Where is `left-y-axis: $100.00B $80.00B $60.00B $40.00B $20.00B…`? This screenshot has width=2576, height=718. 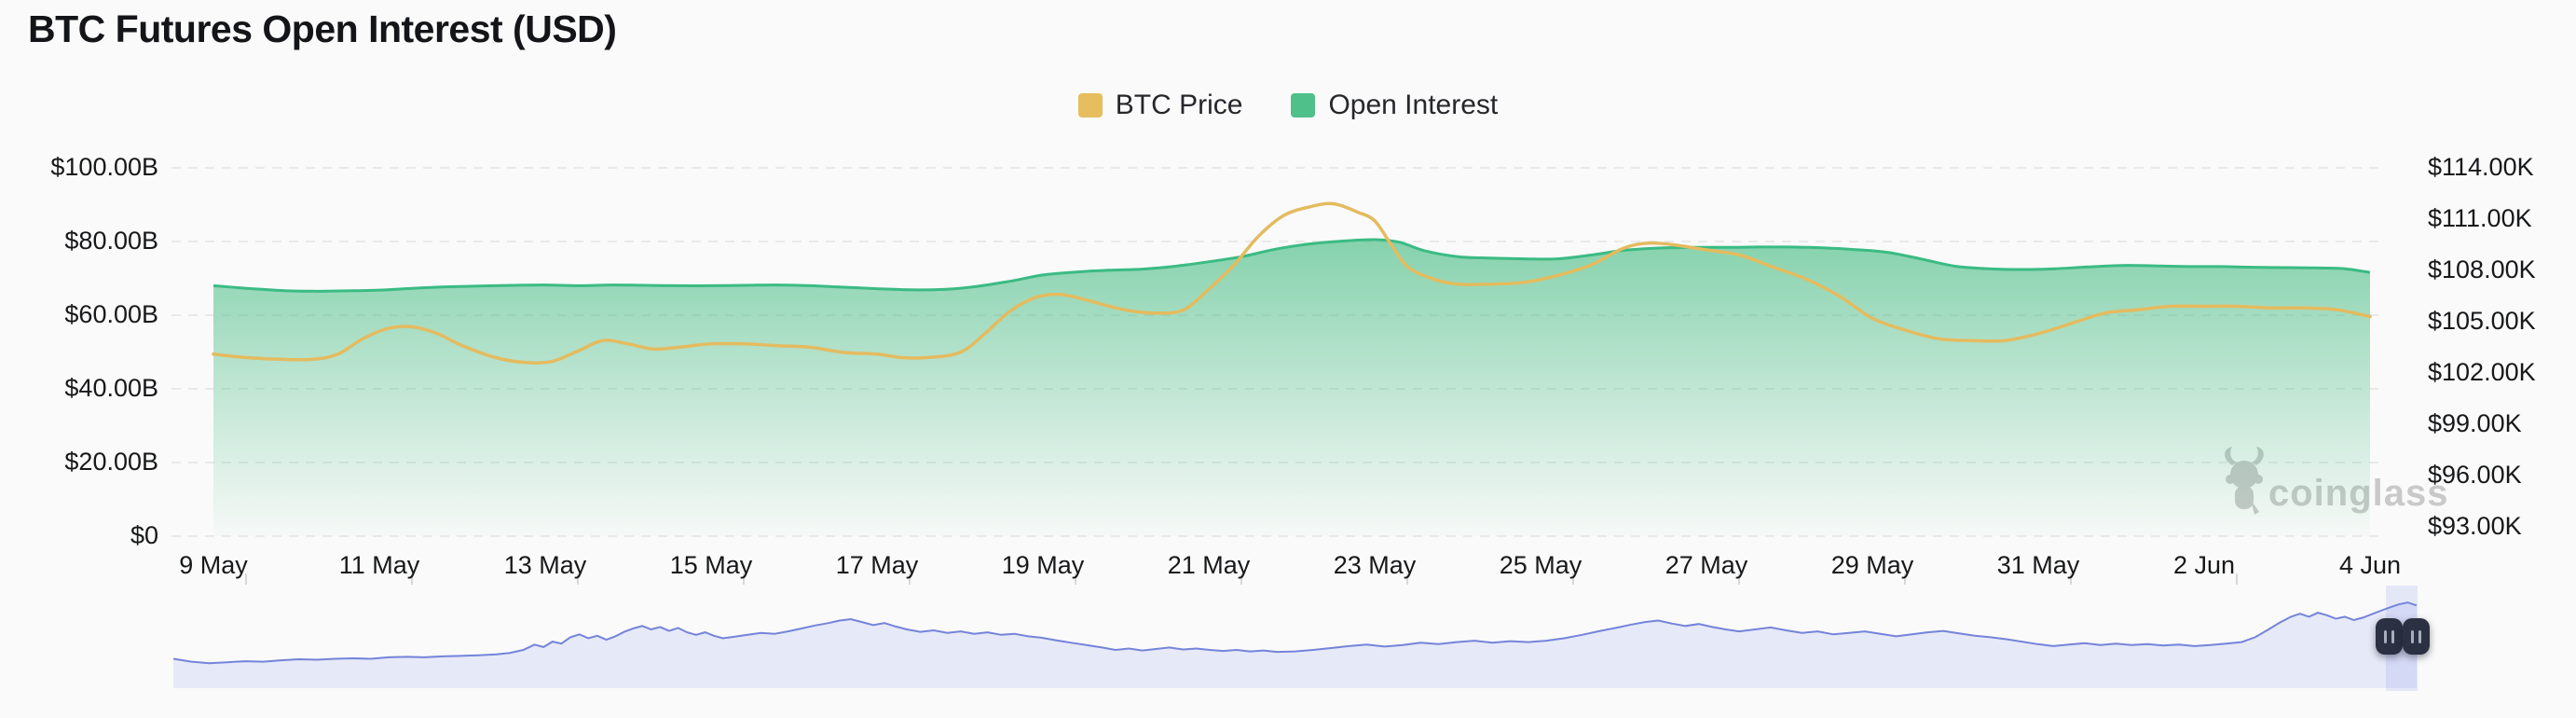 left-y-axis: $100.00B $80.00B $60.00B $40.00B $20.00B… is located at coordinates (79, 359).